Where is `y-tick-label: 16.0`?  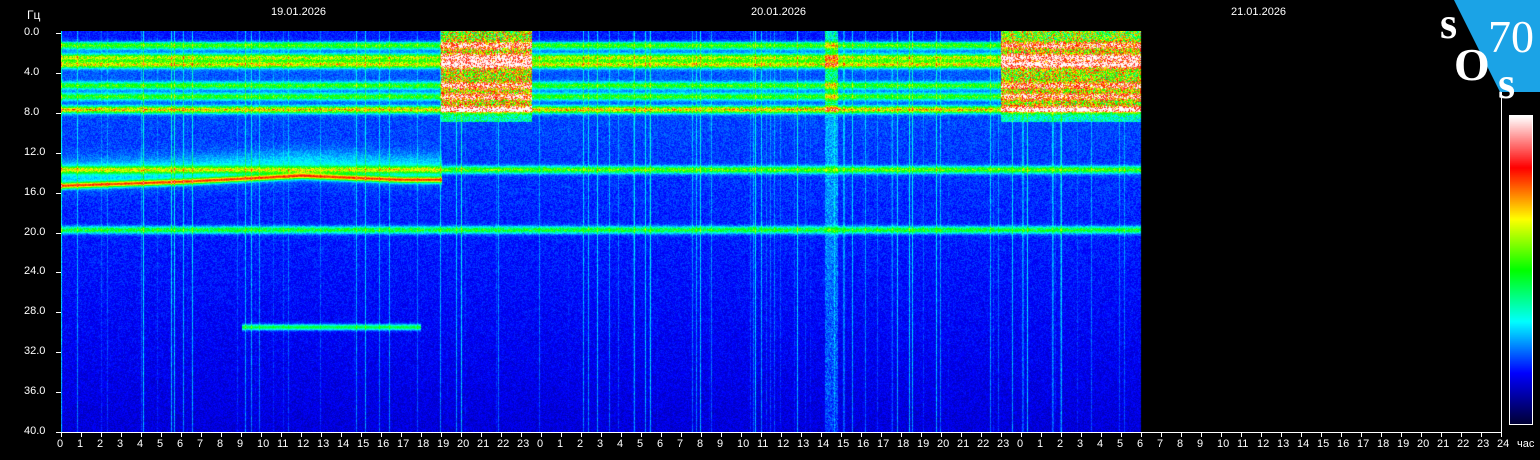 y-tick-label: 16.0 is located at coordinates (35, 191).